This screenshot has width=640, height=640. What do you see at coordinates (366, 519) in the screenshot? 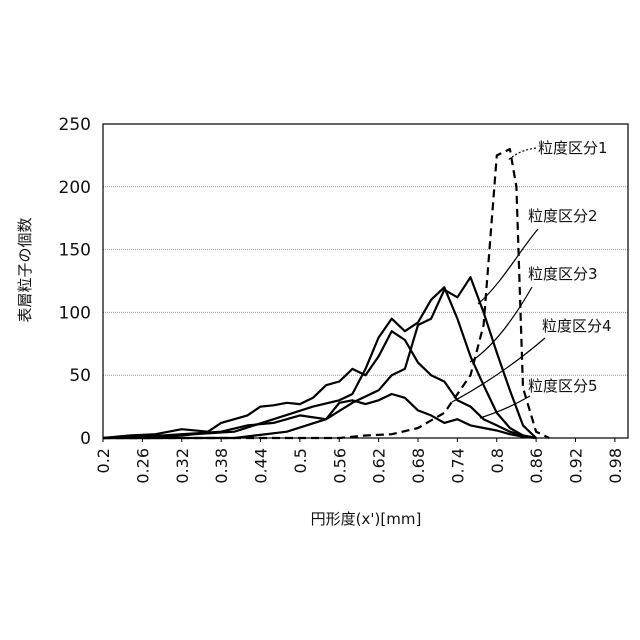
I see `x-axis-title: 円形度(x')[mm]` at bounding box center [366, 519].